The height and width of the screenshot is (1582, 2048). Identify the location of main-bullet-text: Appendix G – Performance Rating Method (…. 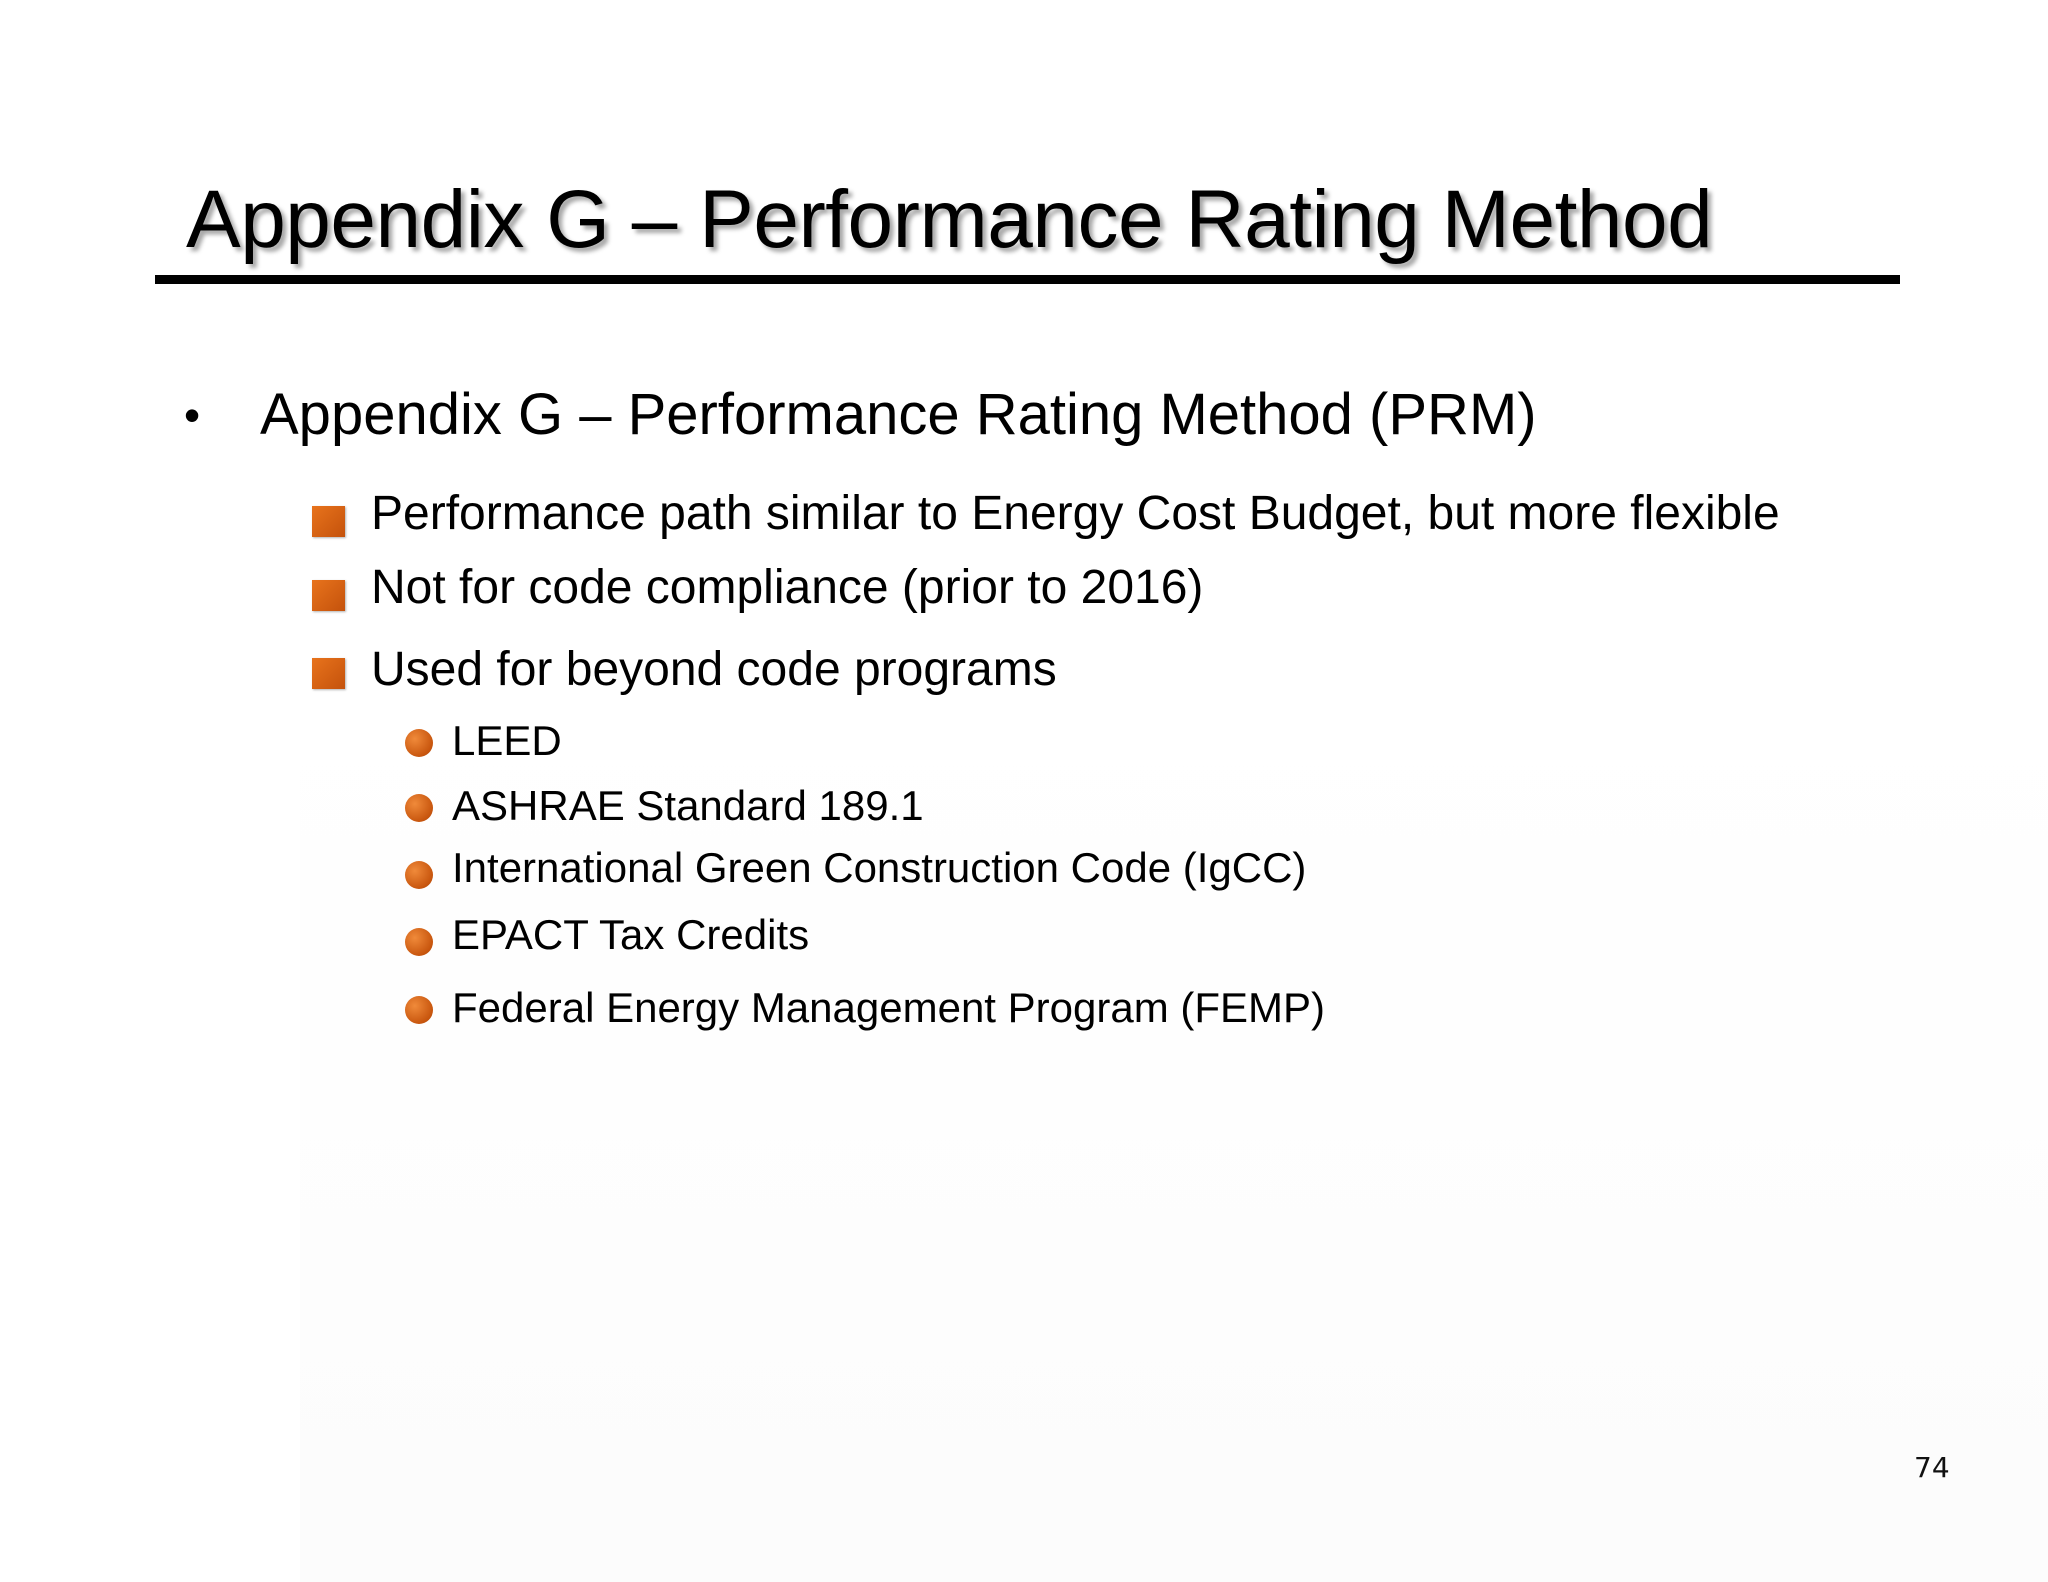
(898, 414).